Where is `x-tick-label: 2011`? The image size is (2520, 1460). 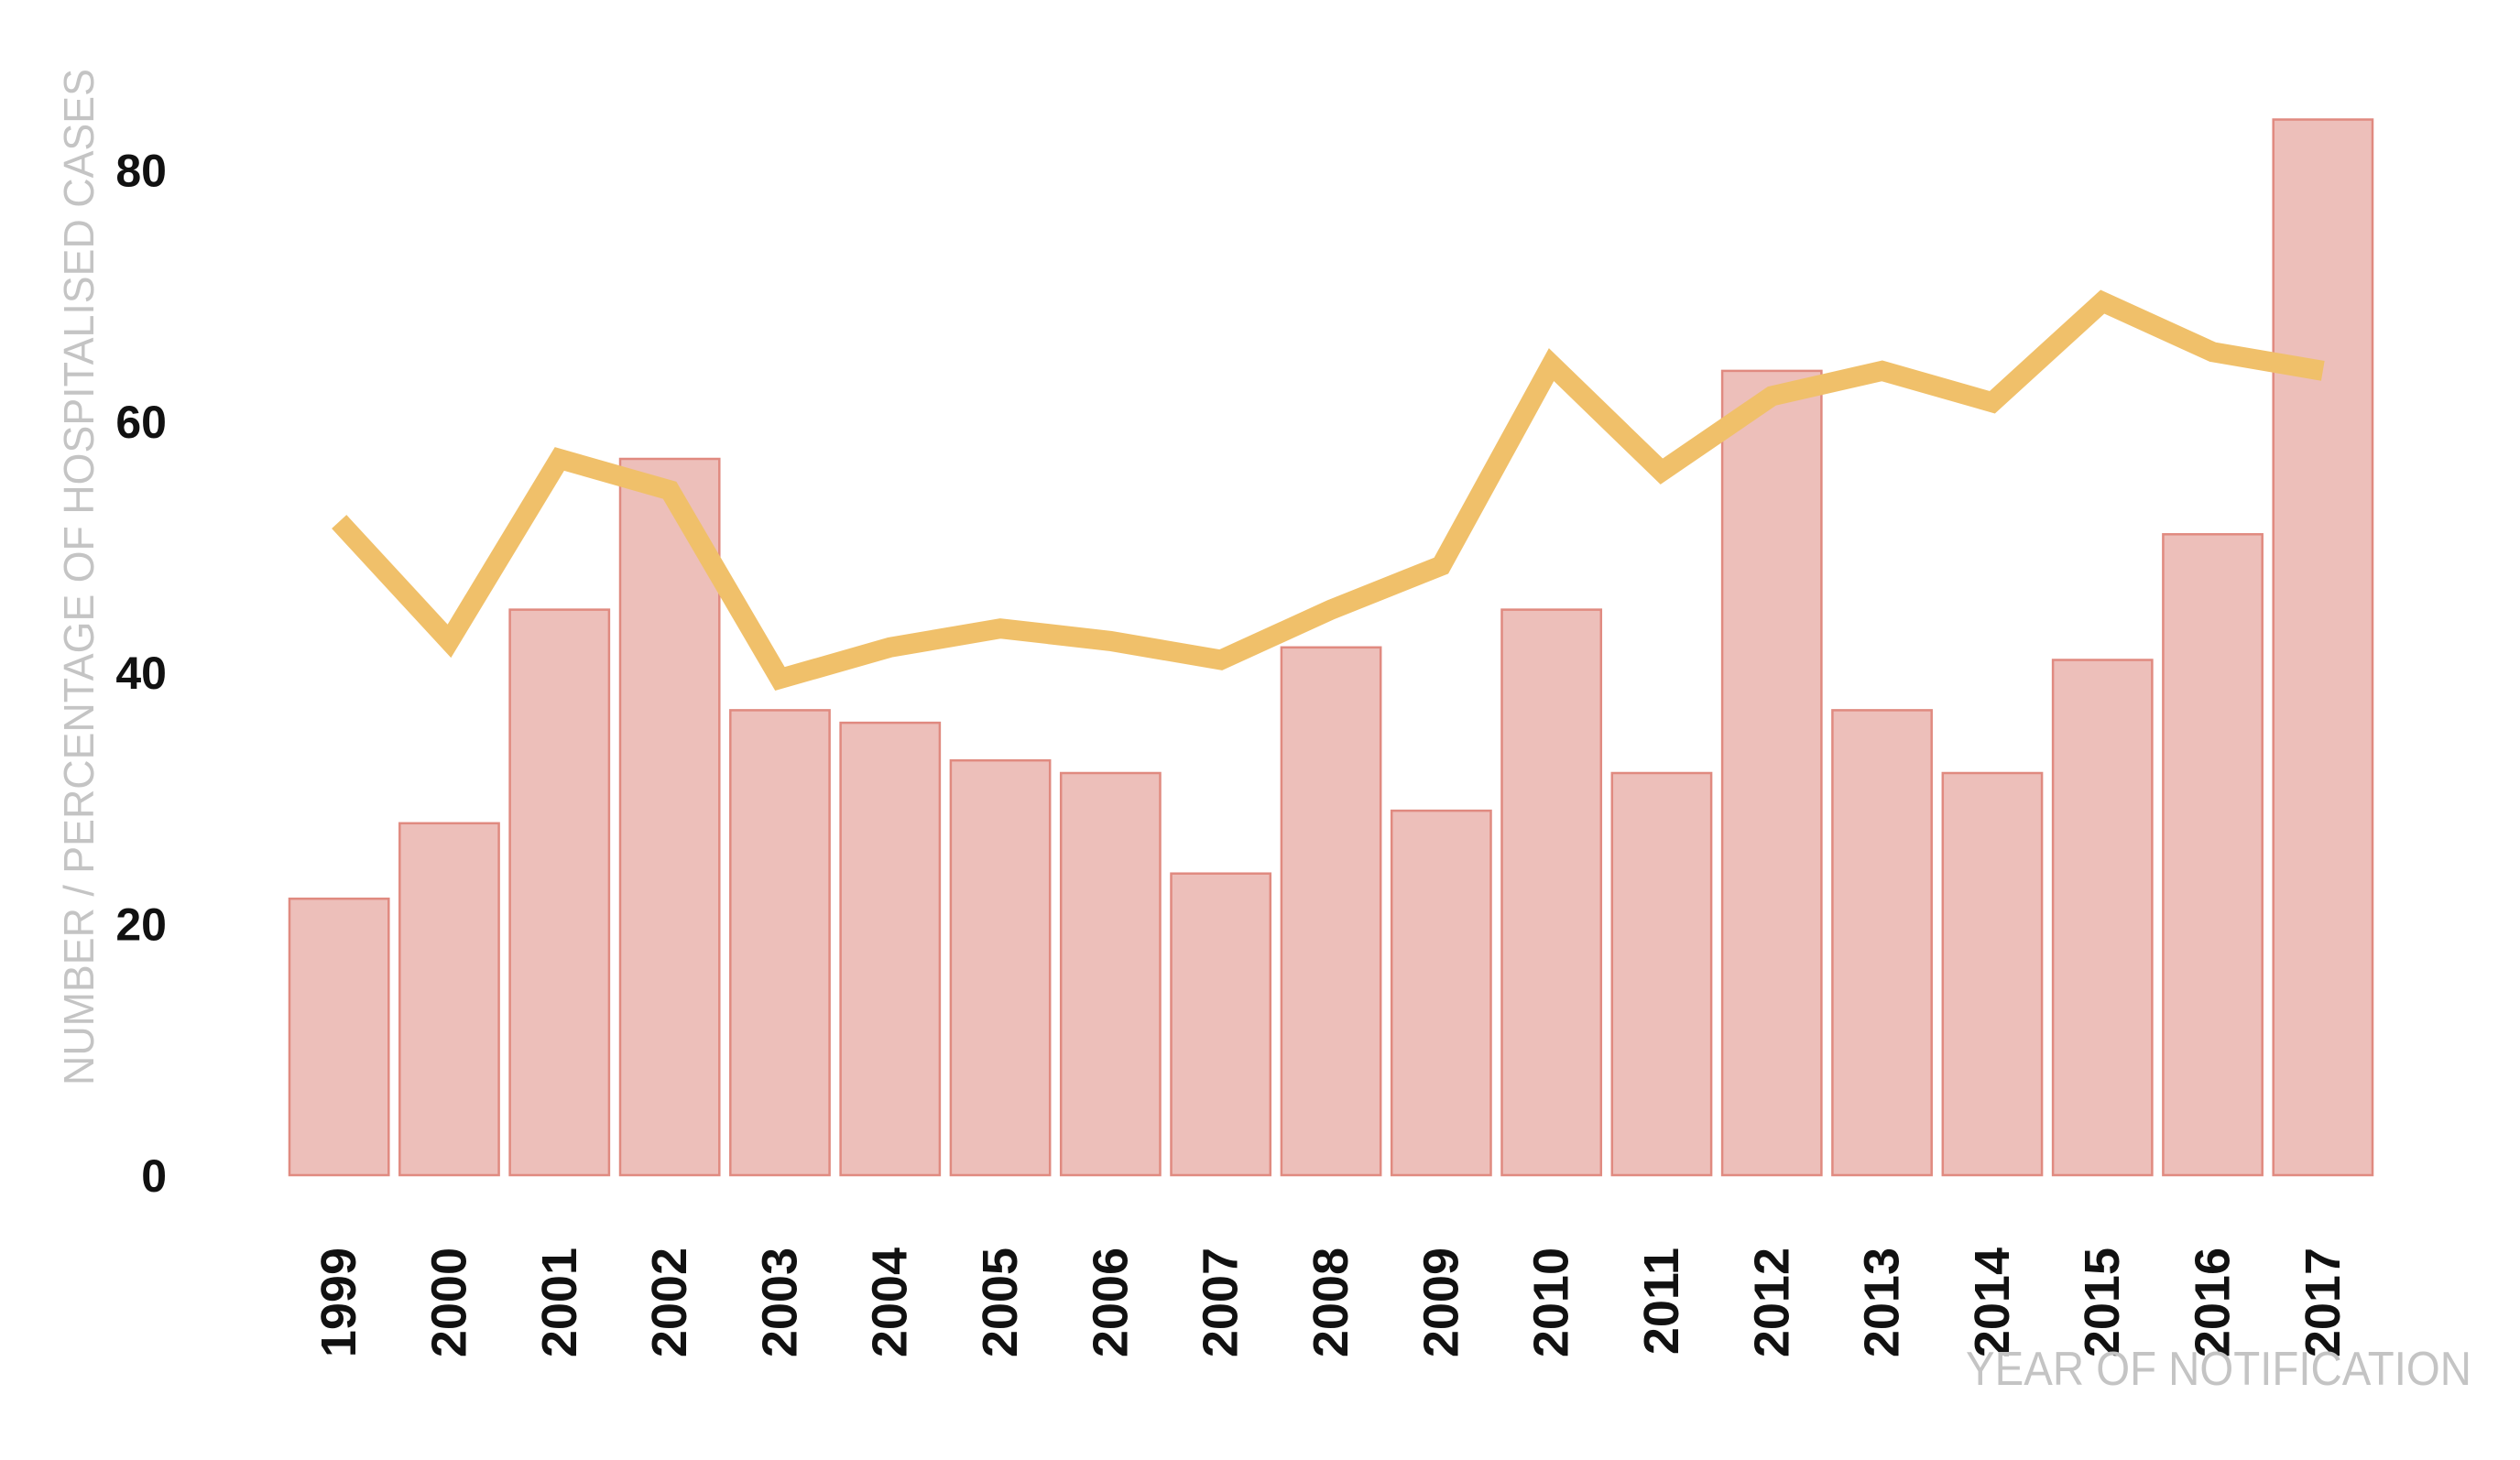
x-tick-label: 2011 is located at coordinates (1661, 1301).